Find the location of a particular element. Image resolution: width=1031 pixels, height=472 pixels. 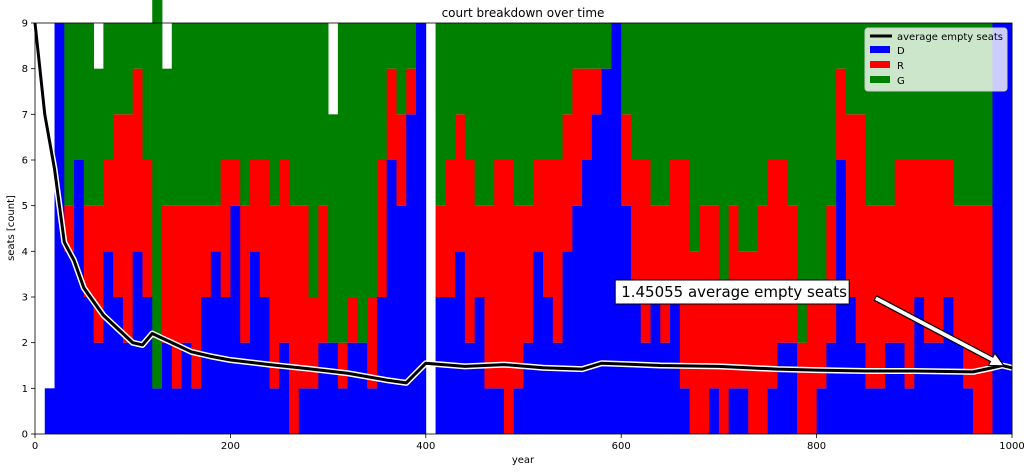

annotation: 1.45055 average empty seats is located at coordinates (810, 323).